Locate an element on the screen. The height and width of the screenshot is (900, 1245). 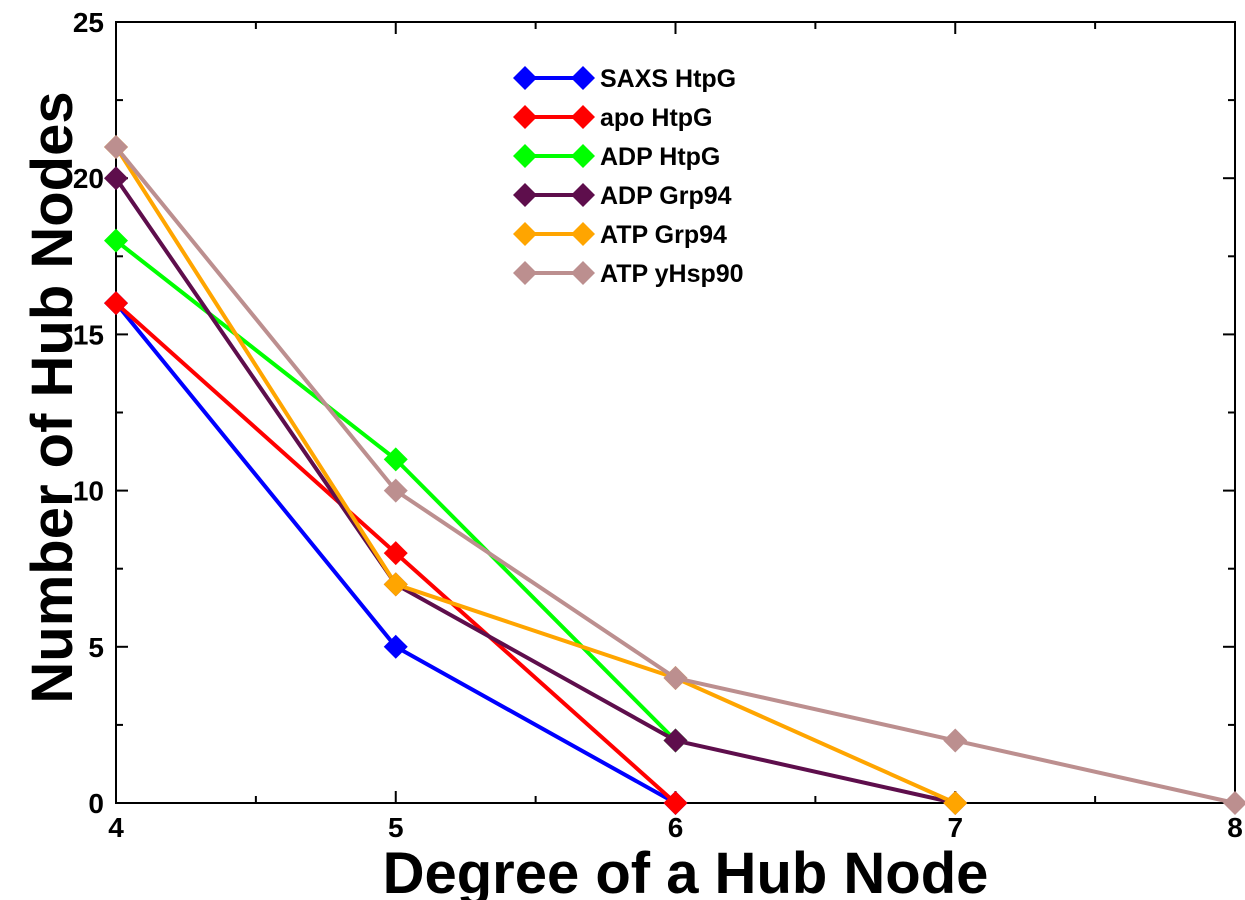
legend-label: SAXS HtpG is located at coordinates (668, 79).